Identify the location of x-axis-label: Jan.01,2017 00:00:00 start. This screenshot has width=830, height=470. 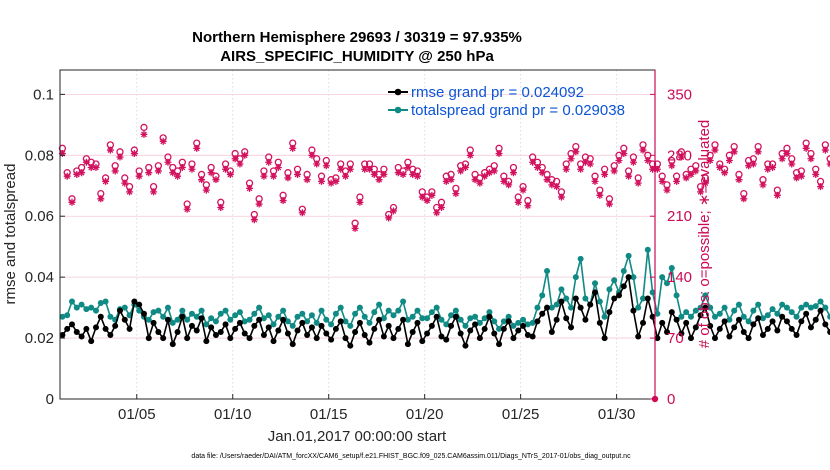
(357, 436).